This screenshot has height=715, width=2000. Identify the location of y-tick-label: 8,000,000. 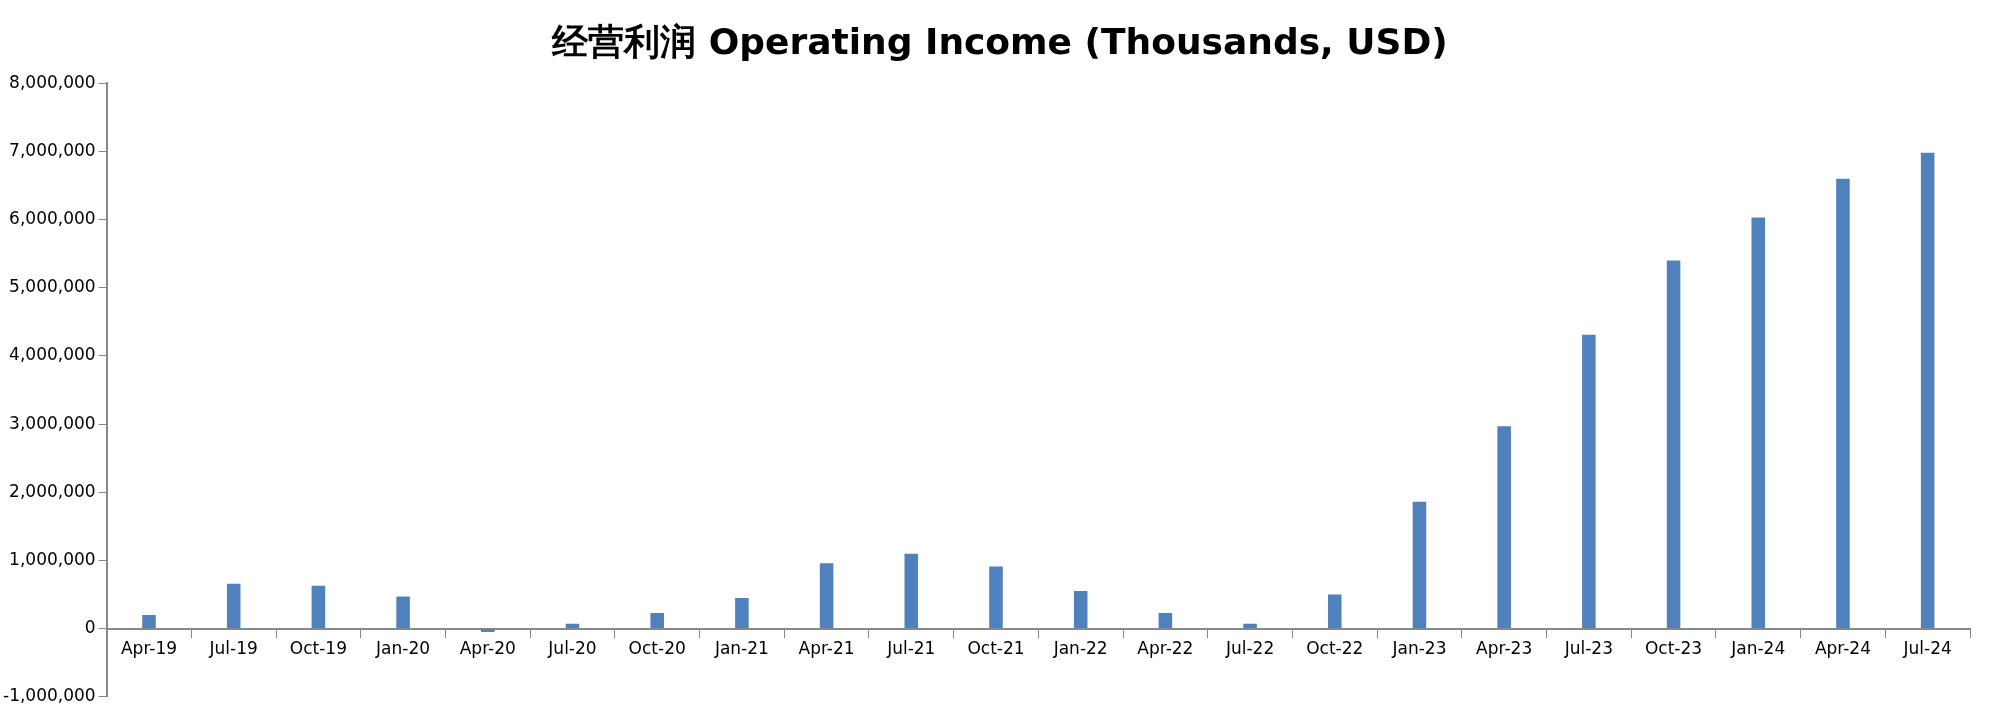
(52, 81).